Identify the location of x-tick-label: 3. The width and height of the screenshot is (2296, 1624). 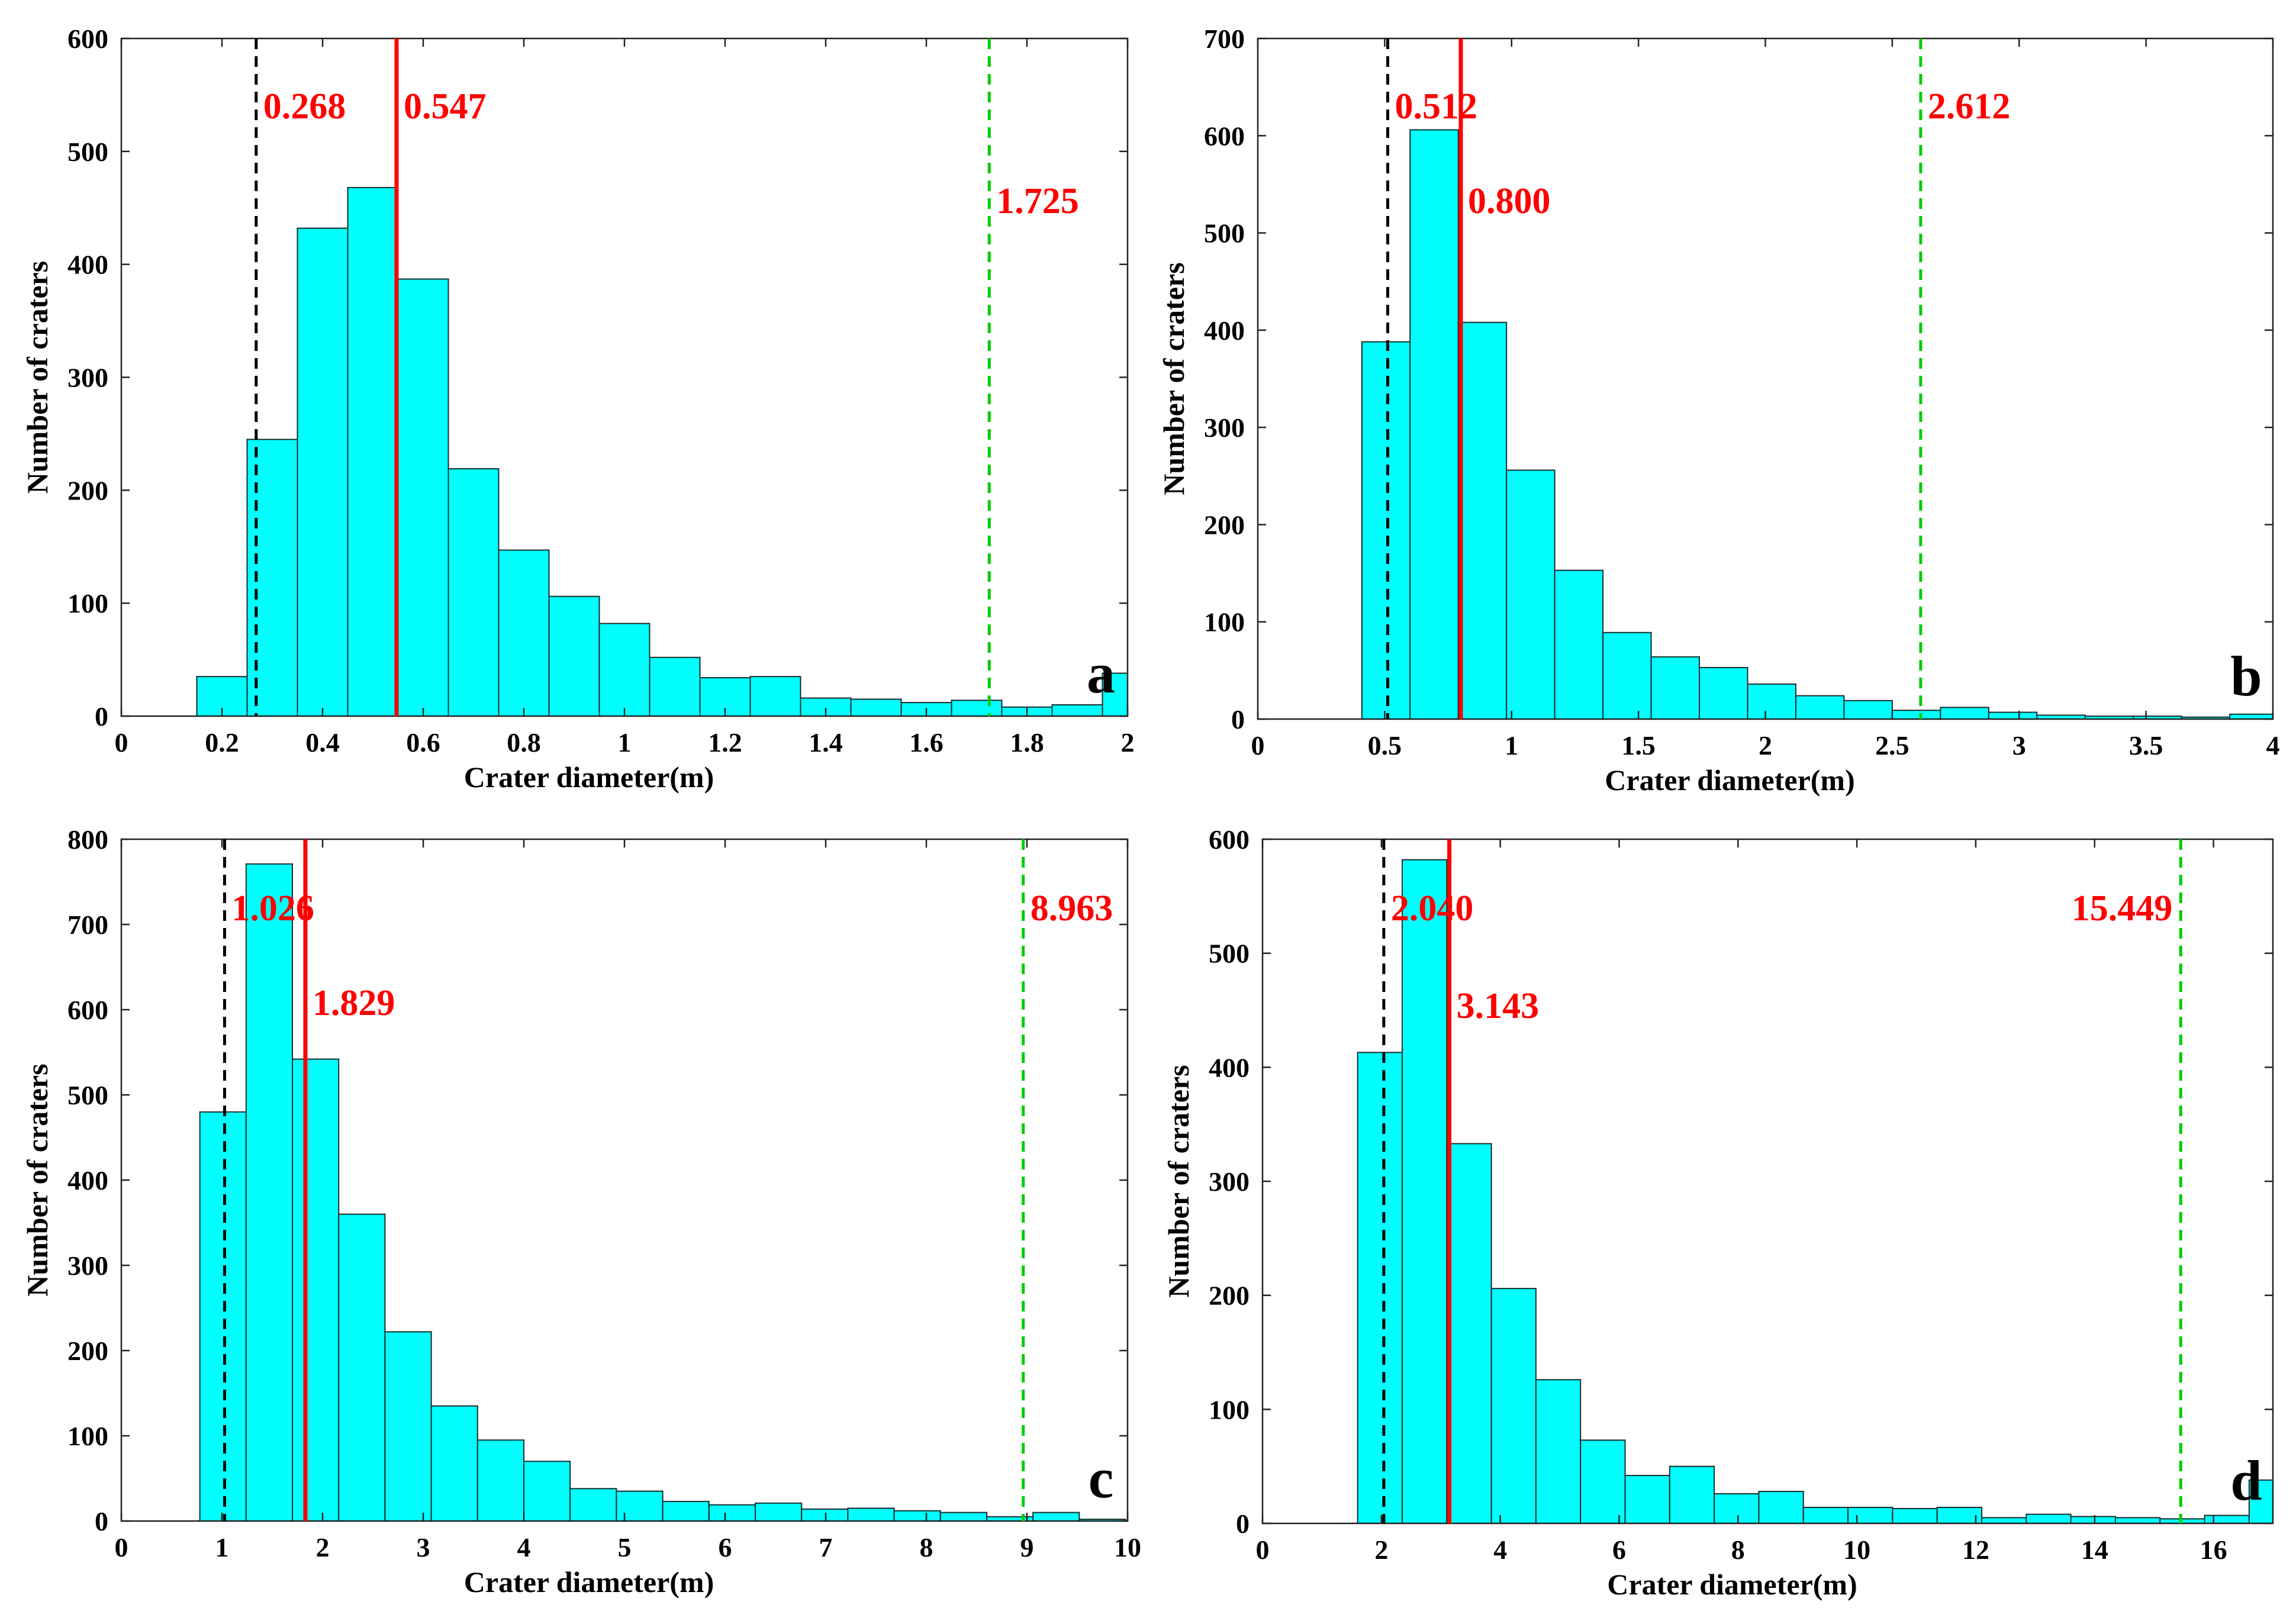
(423, 1547).